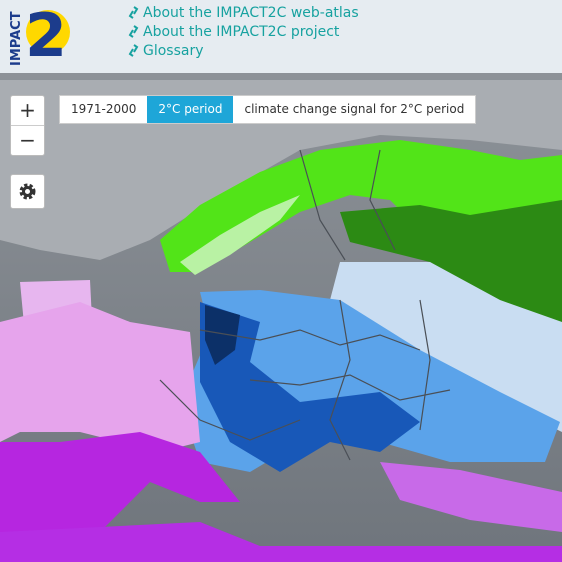  I want to click on period-tab: climate change signal for 2°C period, so click(354, 109).